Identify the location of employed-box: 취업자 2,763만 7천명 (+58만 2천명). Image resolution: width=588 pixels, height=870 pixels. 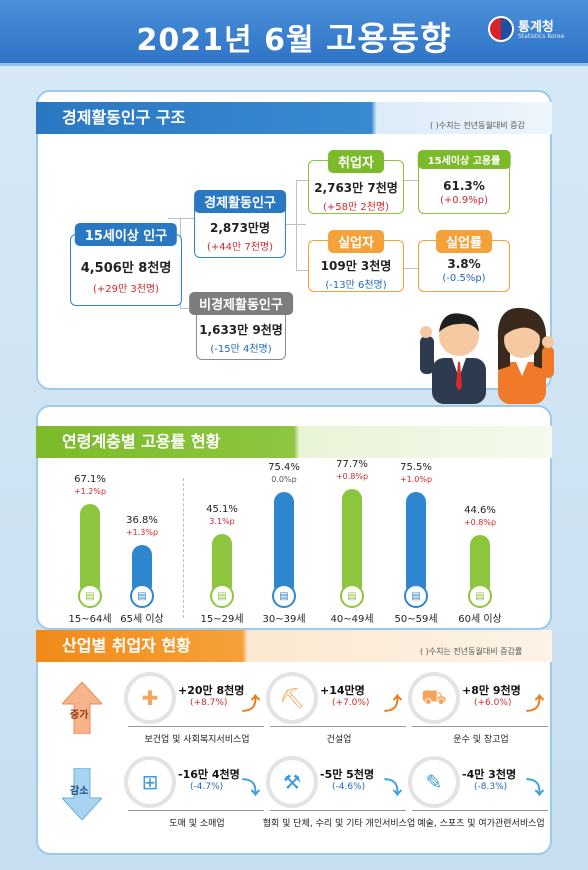
(356, 182).